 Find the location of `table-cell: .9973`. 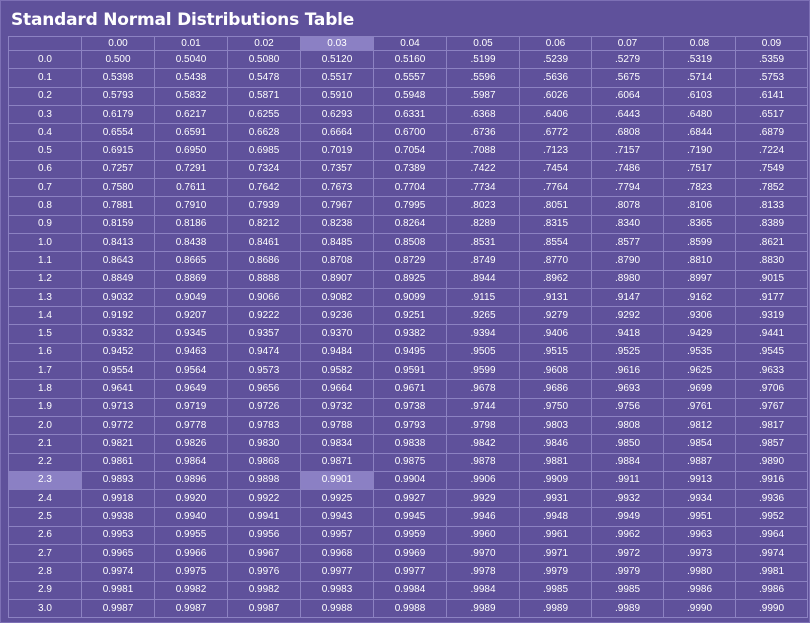

table-cell: .9973 is located at coordinates (699, 554).